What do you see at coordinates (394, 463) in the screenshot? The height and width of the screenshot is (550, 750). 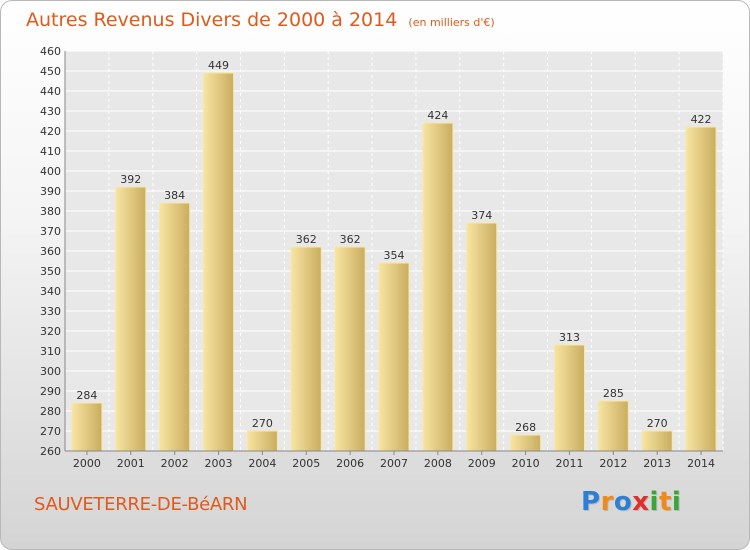 I see `x-tick-label: 2007` at bounding box center [394, 463].